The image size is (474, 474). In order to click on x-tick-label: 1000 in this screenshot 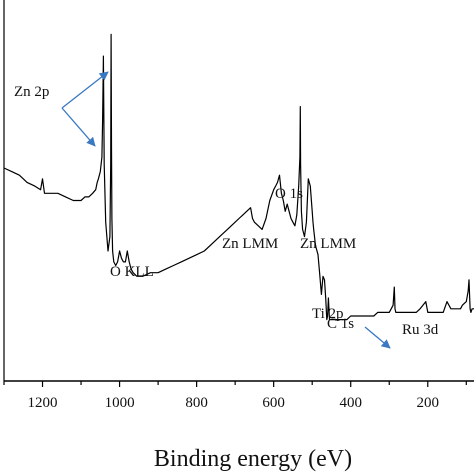, I will do `click(120, 403)`.